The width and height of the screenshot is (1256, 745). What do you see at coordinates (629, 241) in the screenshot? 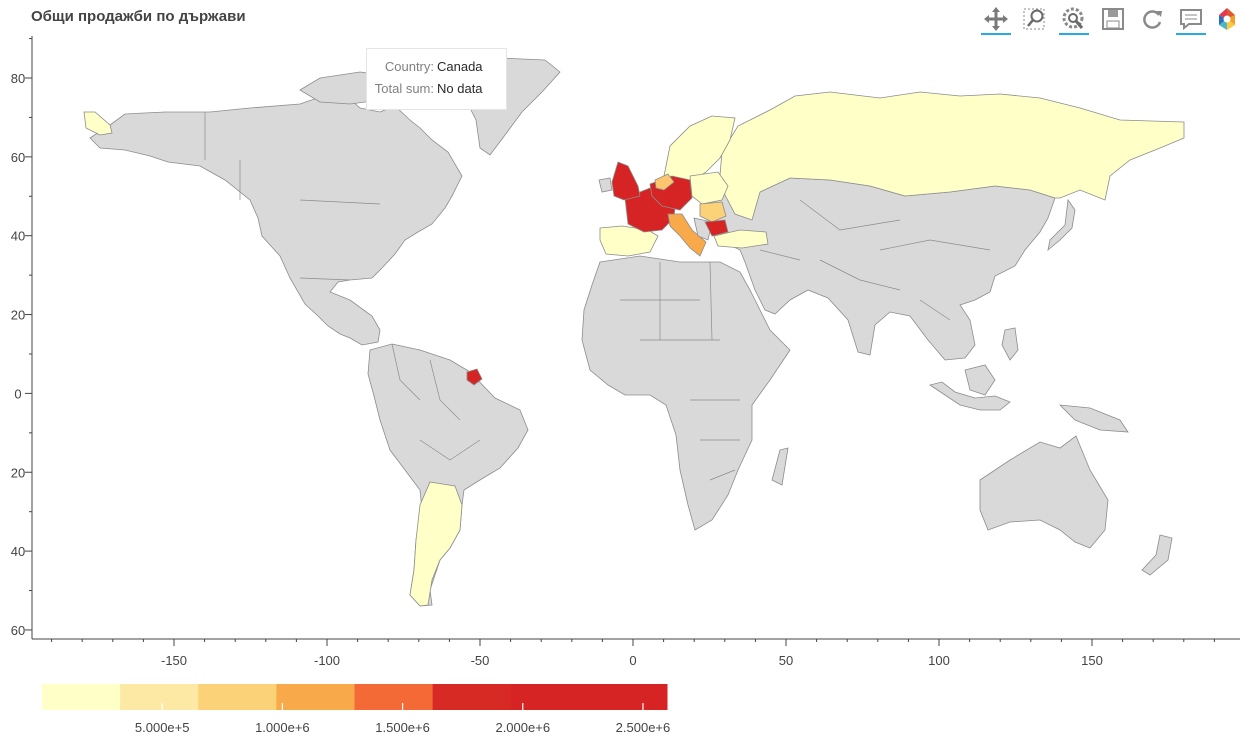
I see `land-iberia` at bounding box center [629, 241].